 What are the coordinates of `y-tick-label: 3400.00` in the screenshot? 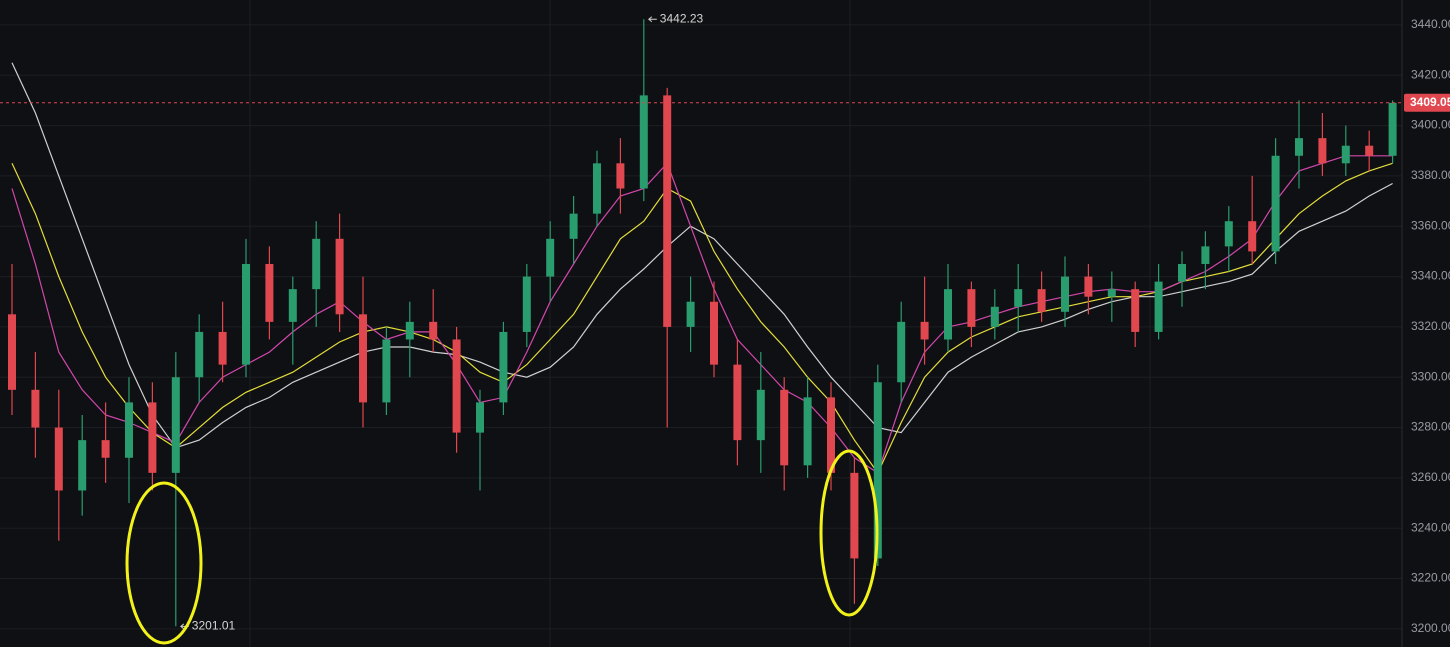 It's located at (1430, 125).